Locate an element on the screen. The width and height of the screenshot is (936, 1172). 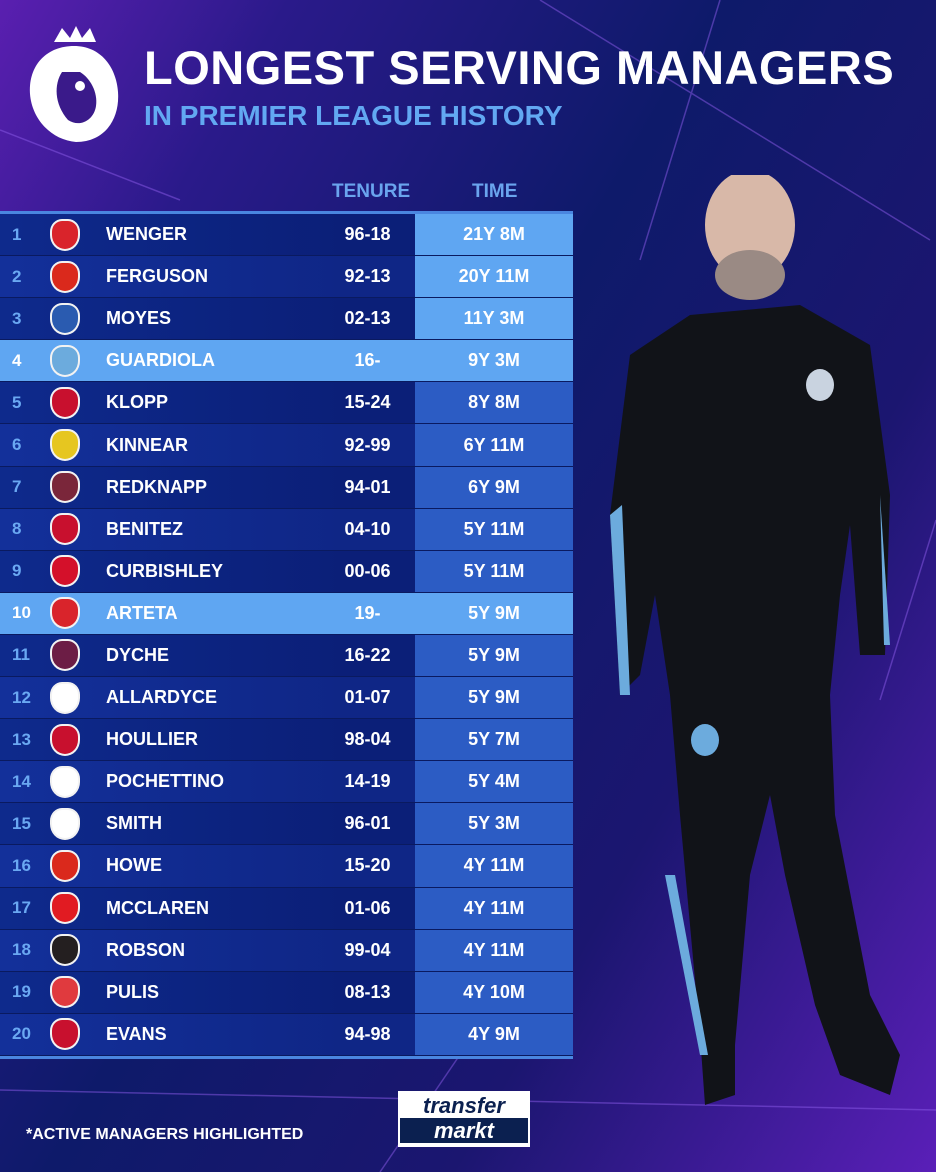
table-row: 1 WENGER 96-18 21Y 8M is located at coordinates (286, 235).